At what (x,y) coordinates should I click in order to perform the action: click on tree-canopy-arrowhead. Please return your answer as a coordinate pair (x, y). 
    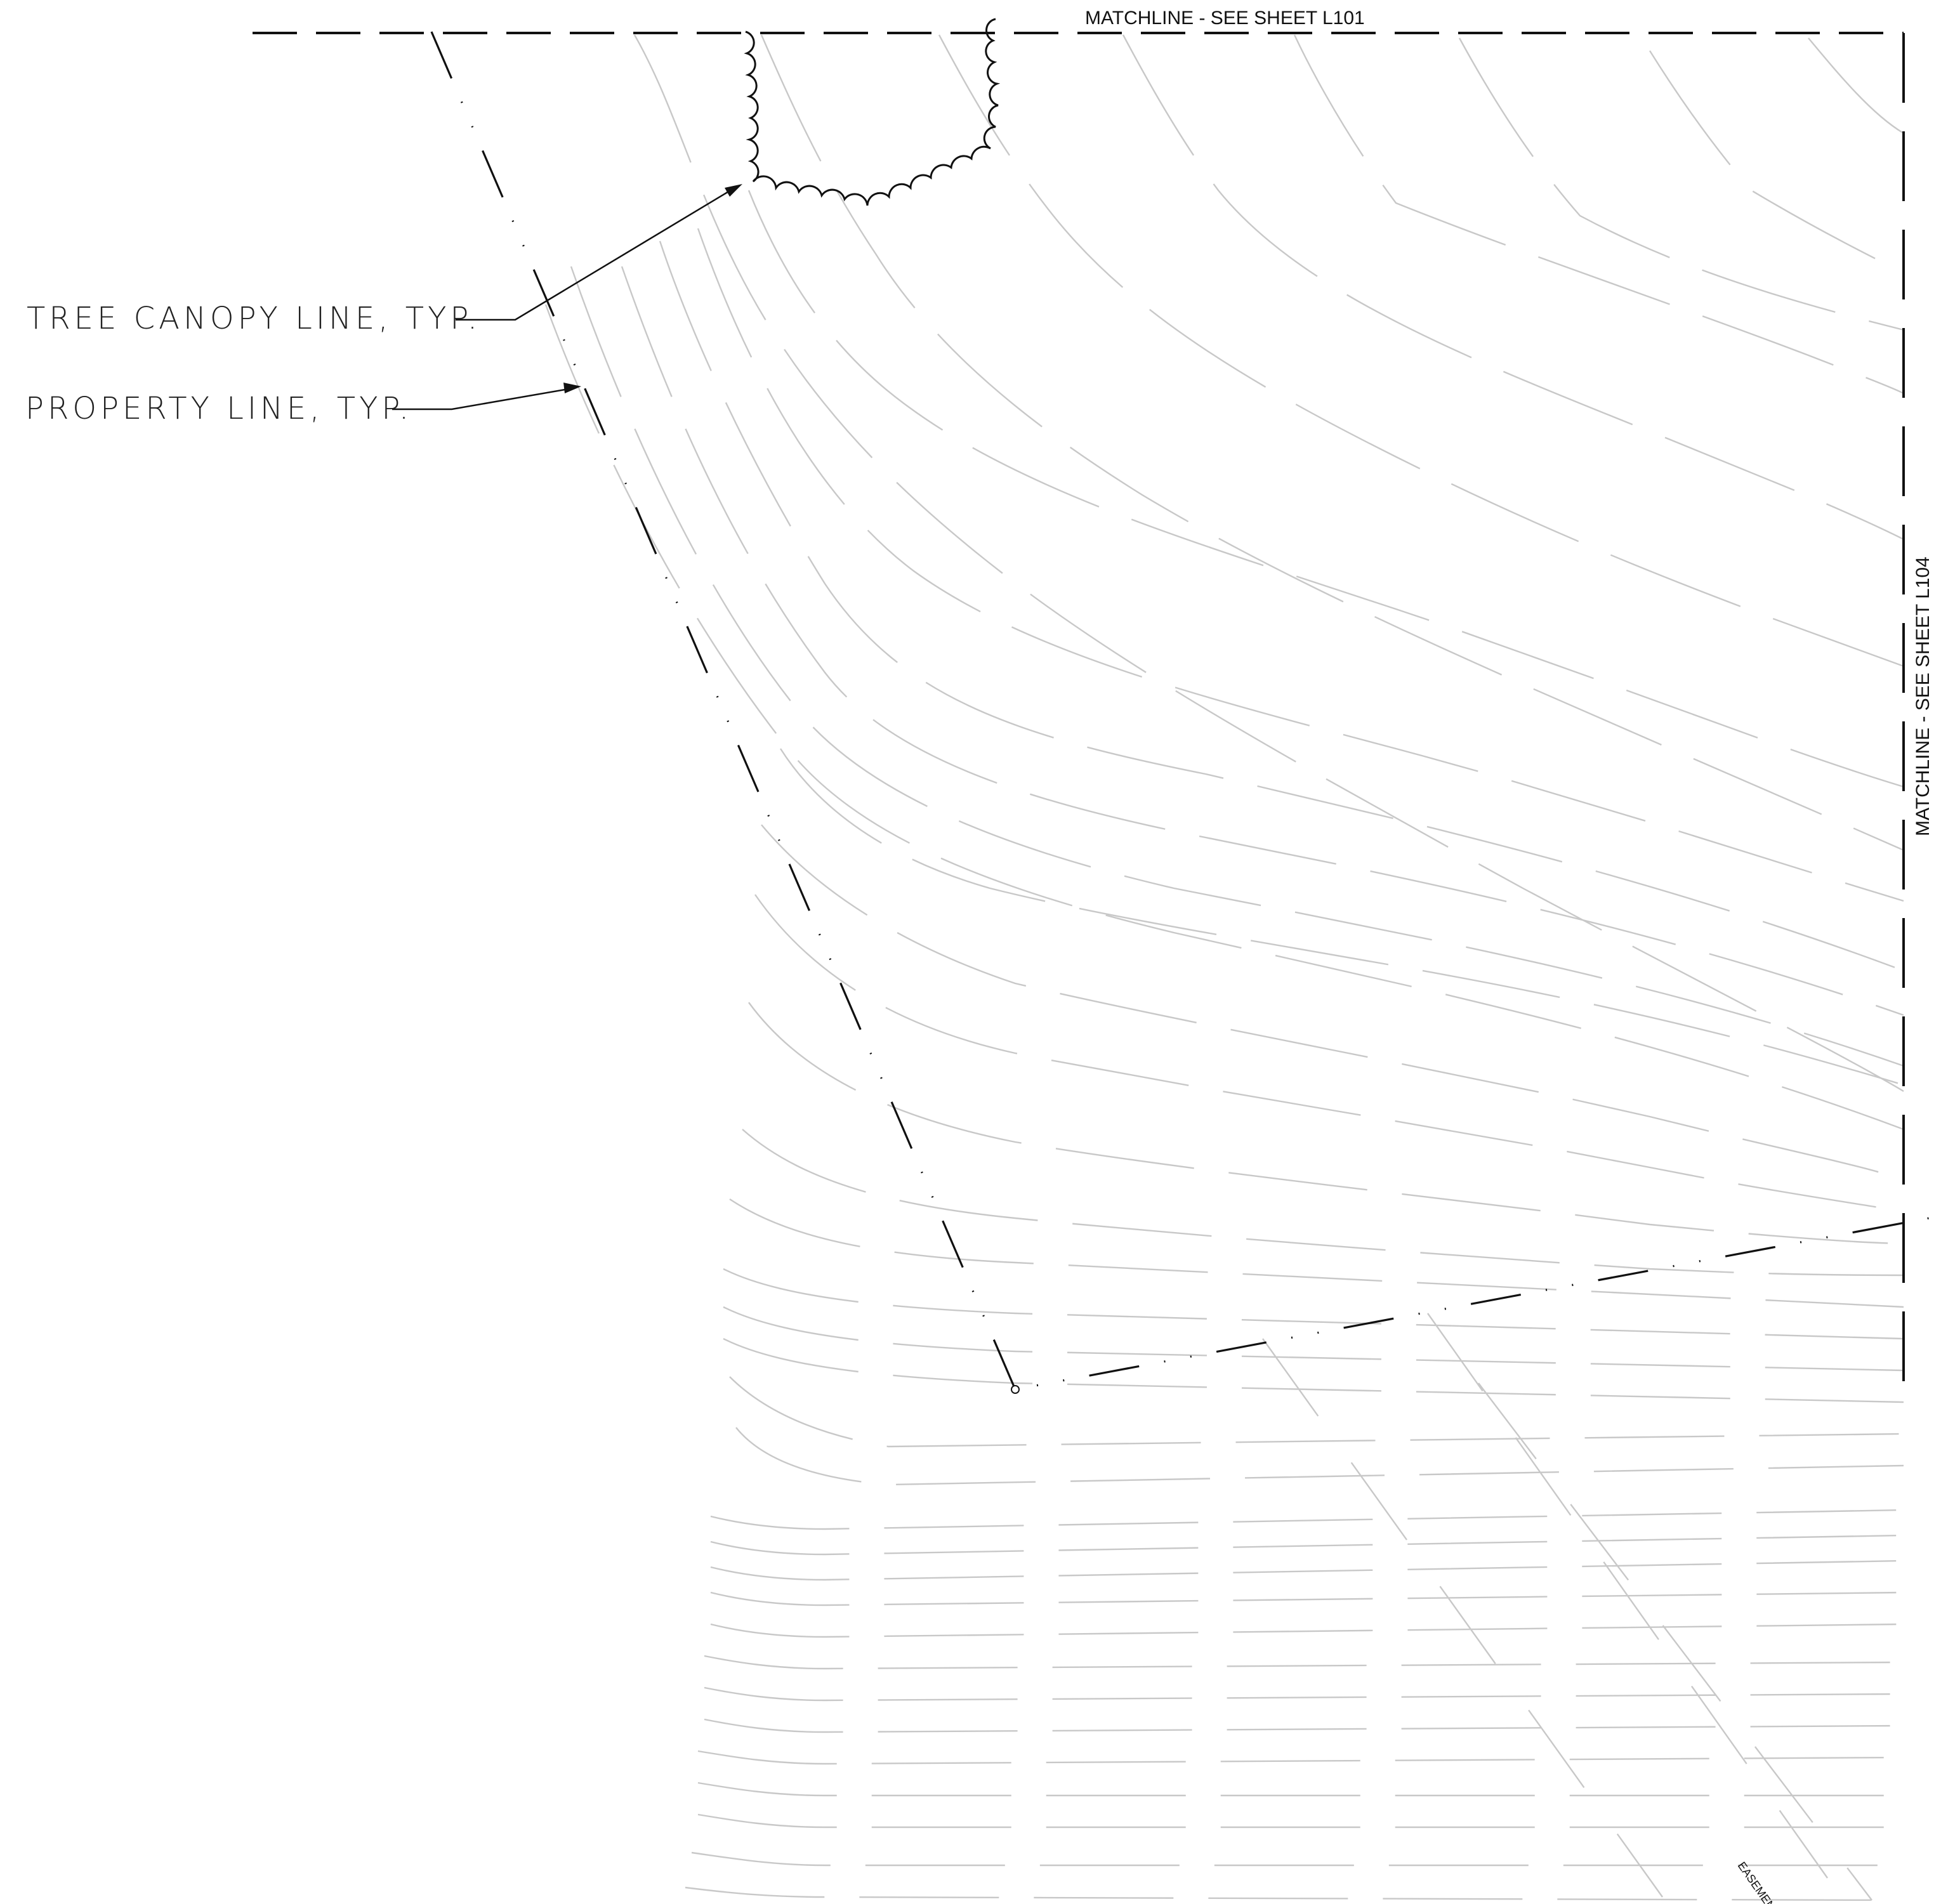
    Looking at the image, I should click on (733, 190).